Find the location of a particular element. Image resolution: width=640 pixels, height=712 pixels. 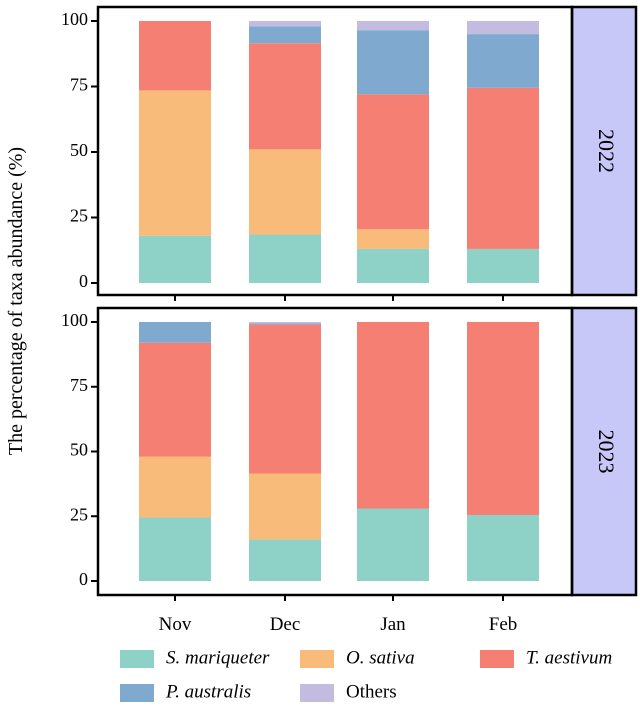

legend-swatch-o-sativa is located at coordinates (317, 659).